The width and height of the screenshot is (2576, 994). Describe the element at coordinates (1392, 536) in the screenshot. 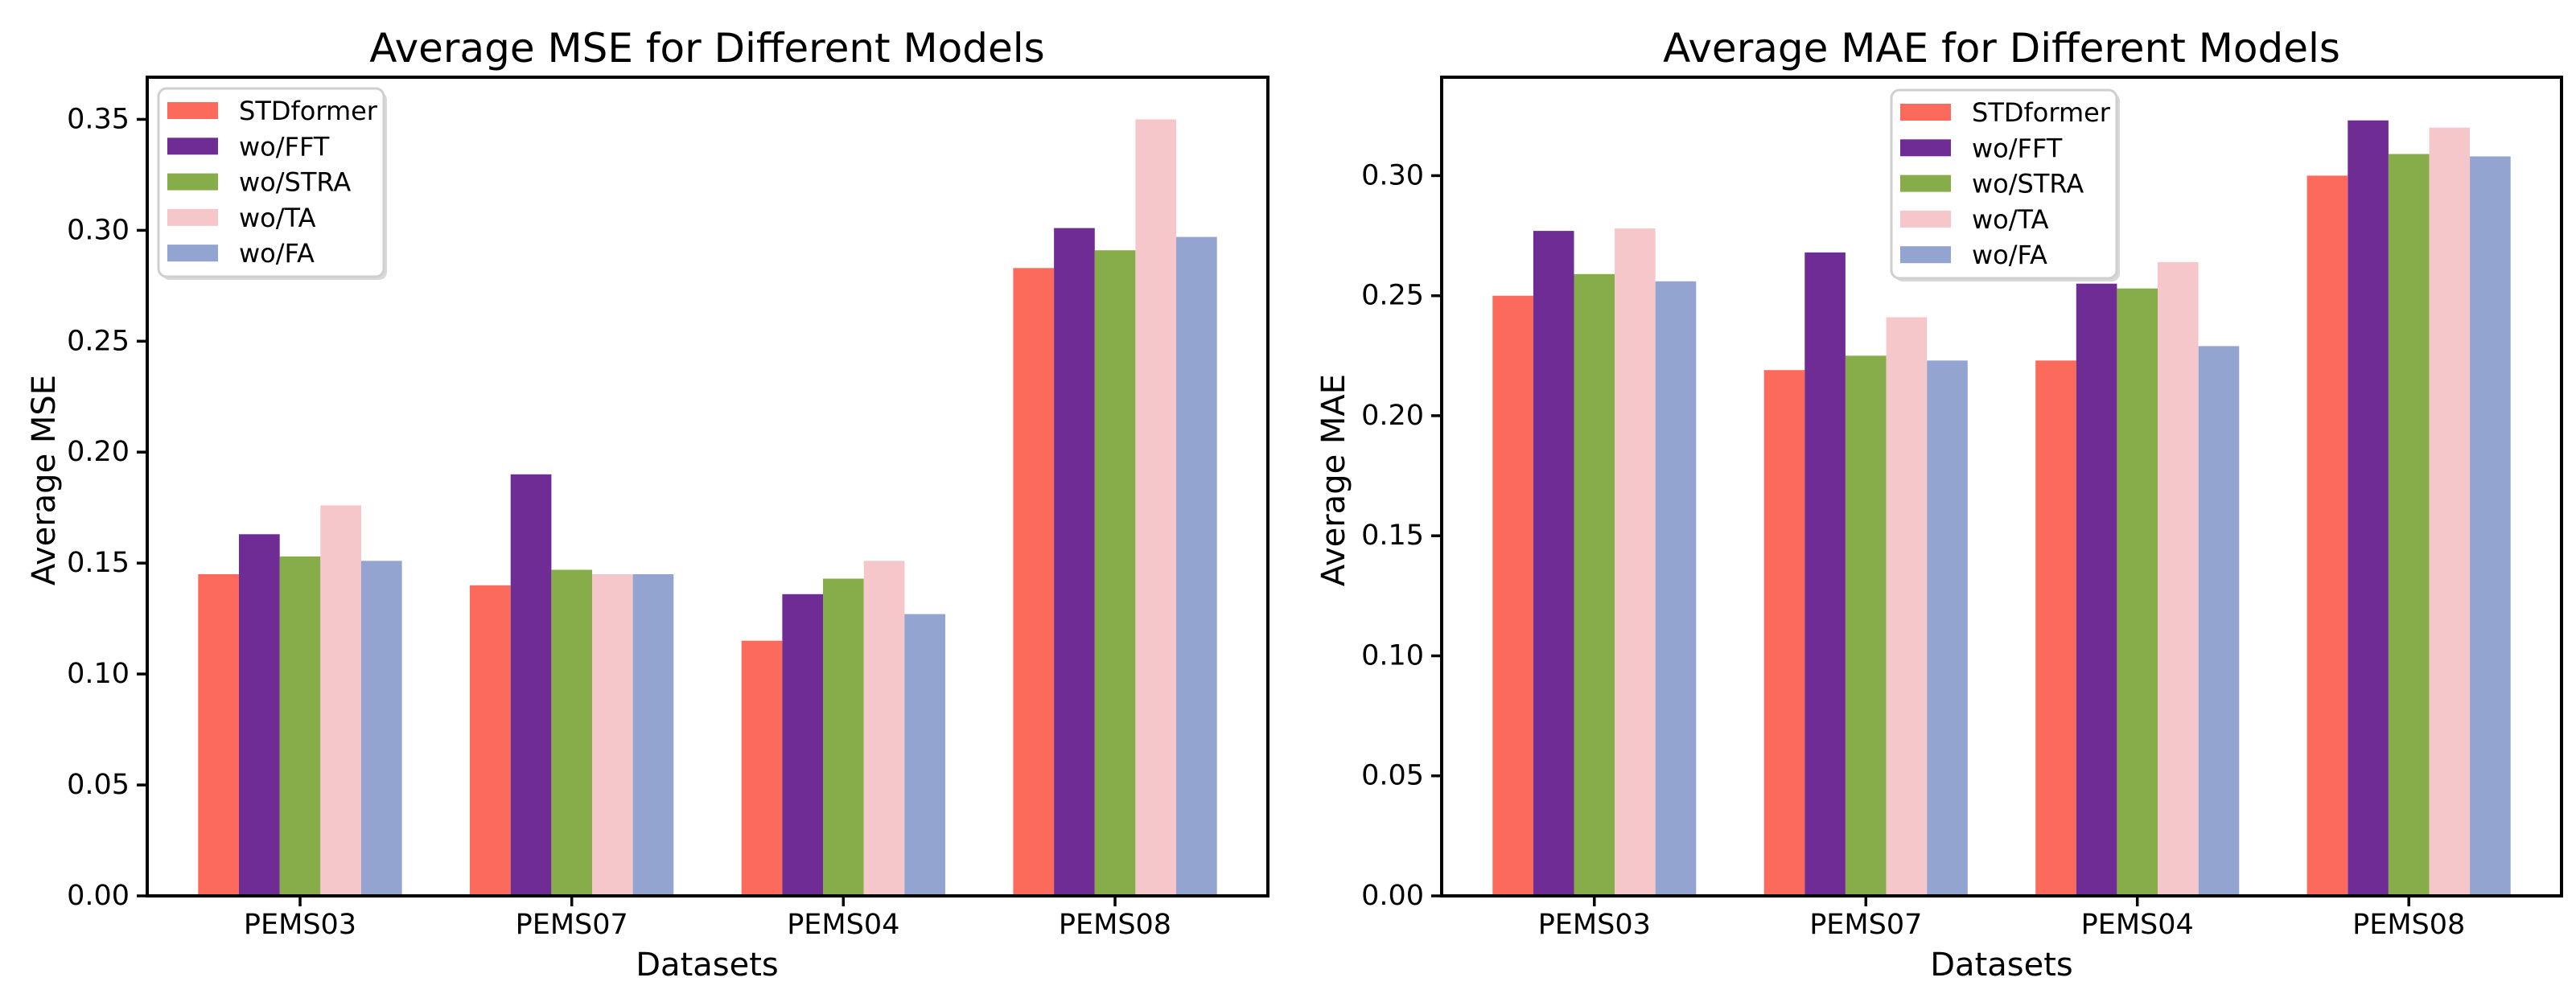

I see `mae-y-tick-label: 0.15` at that location.